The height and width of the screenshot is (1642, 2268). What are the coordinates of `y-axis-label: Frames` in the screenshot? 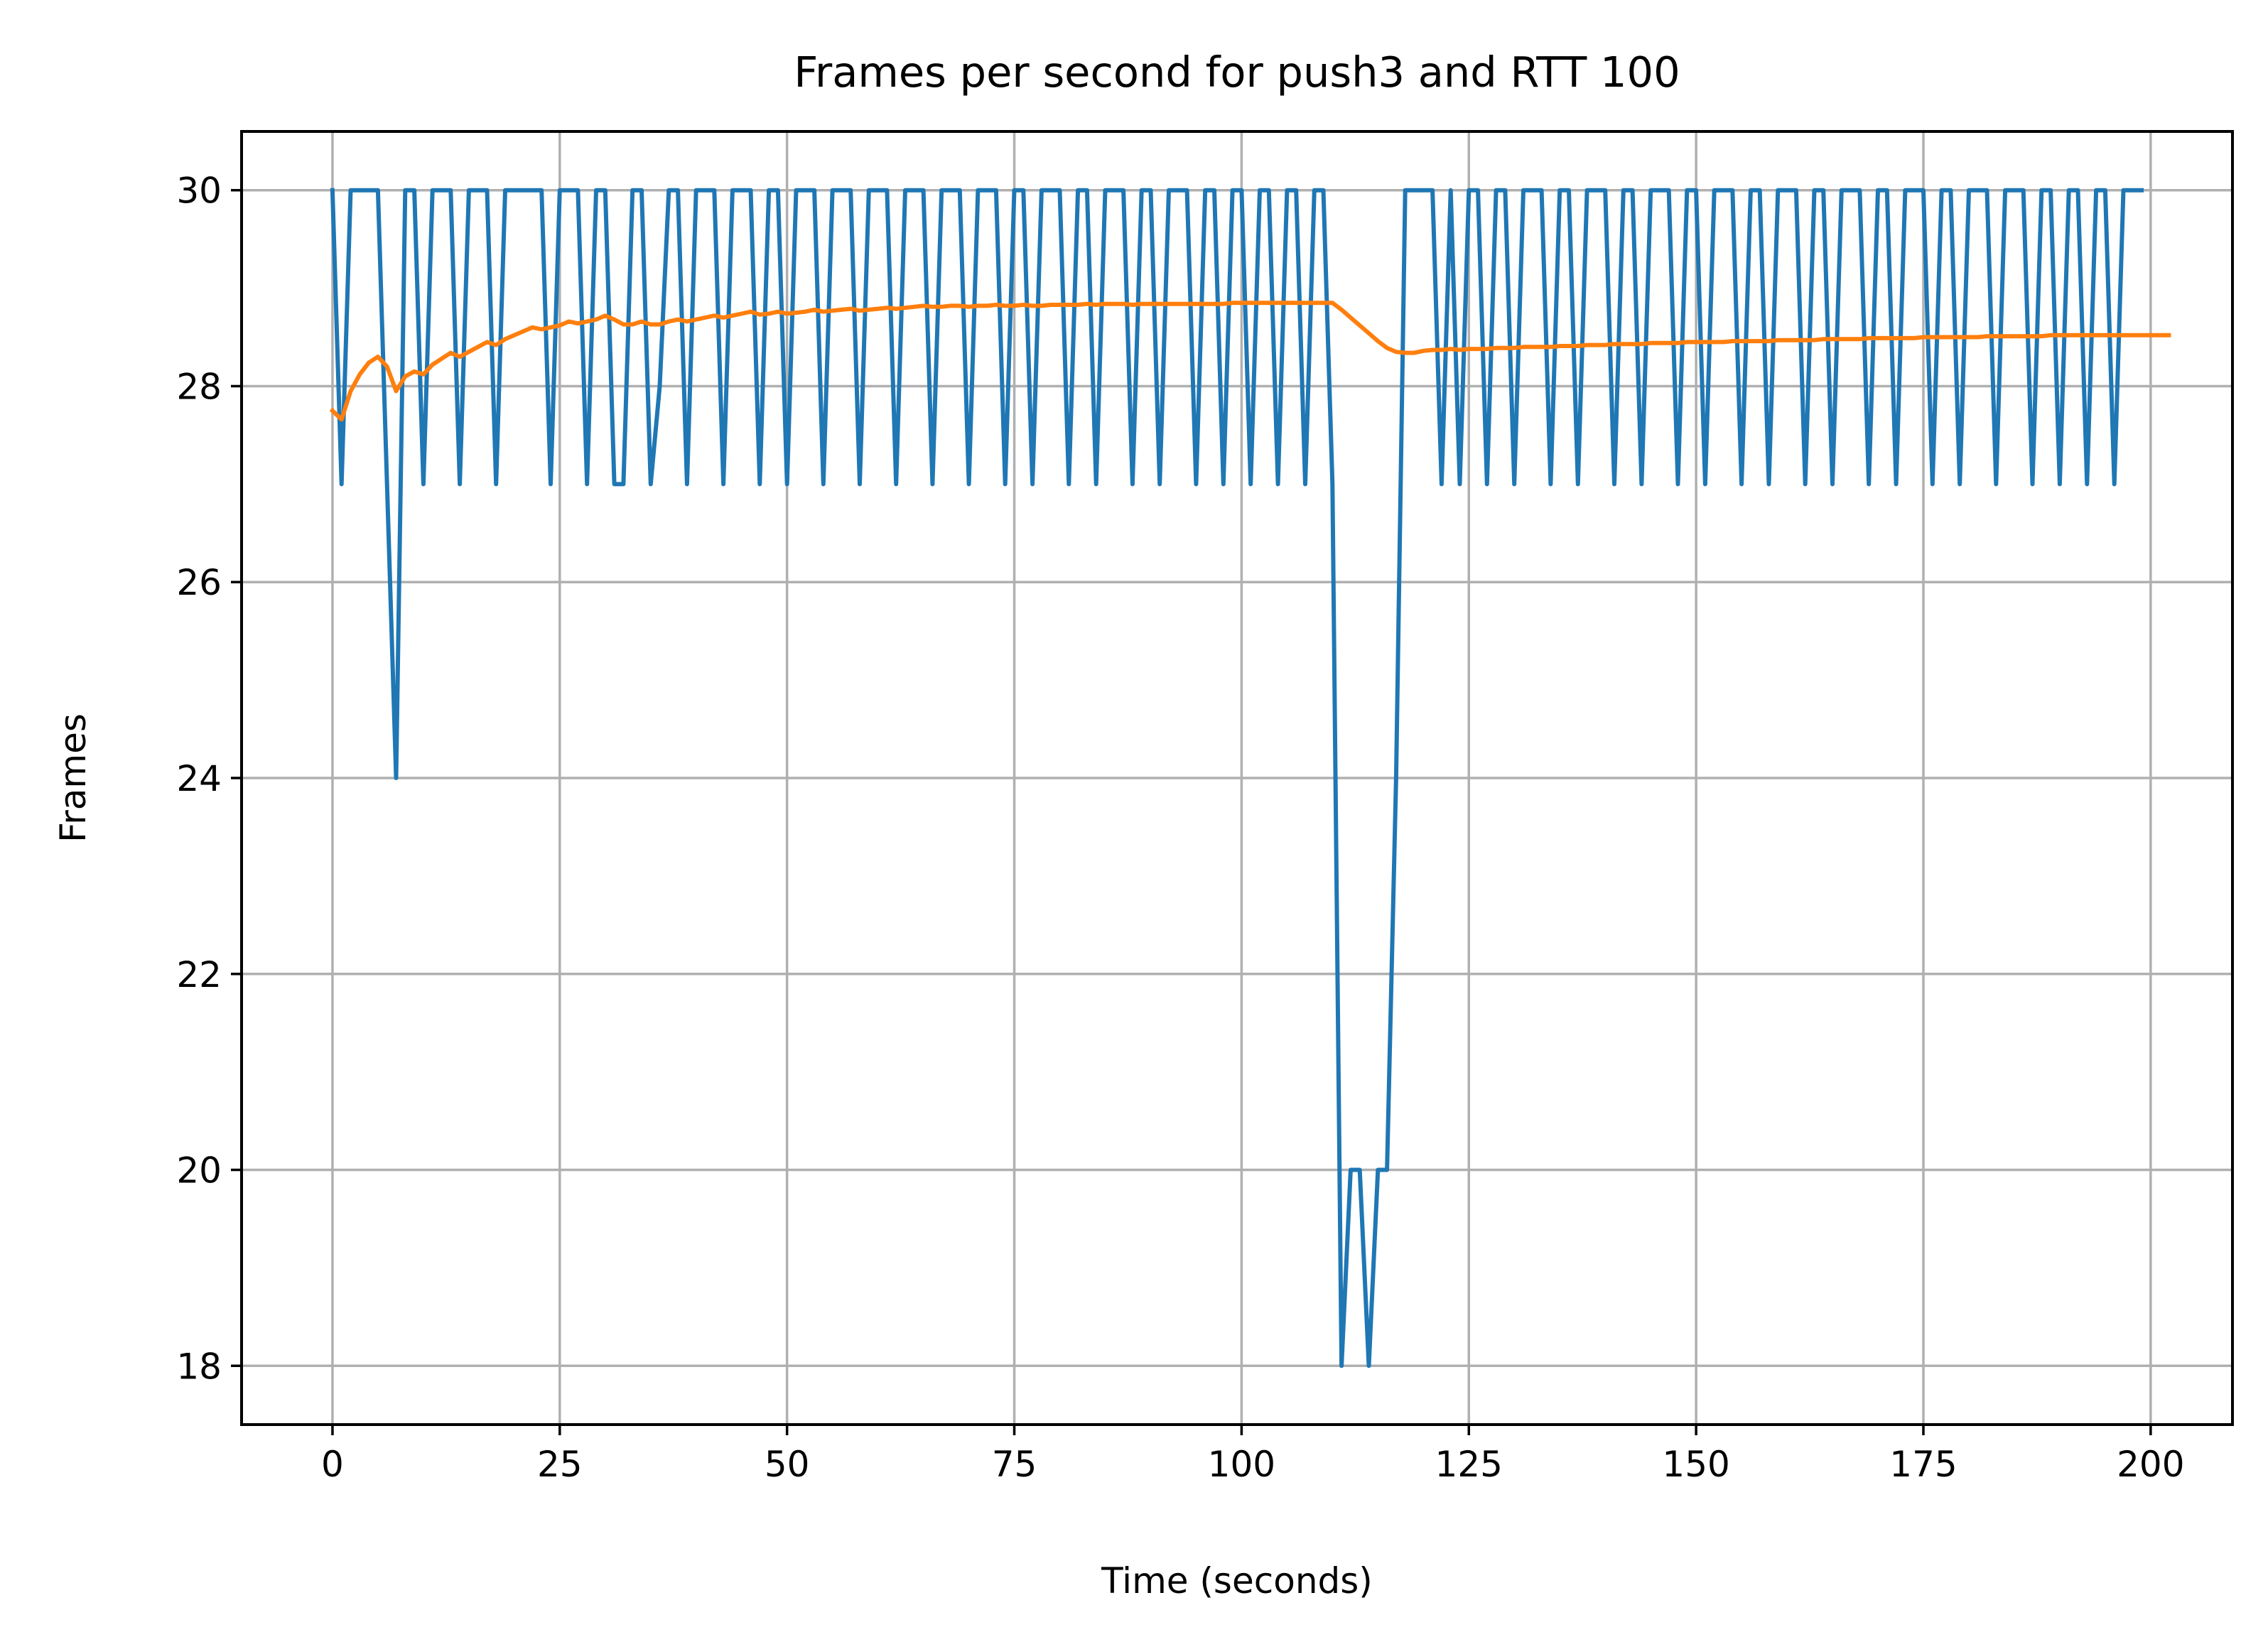 It's located at (73, 778).